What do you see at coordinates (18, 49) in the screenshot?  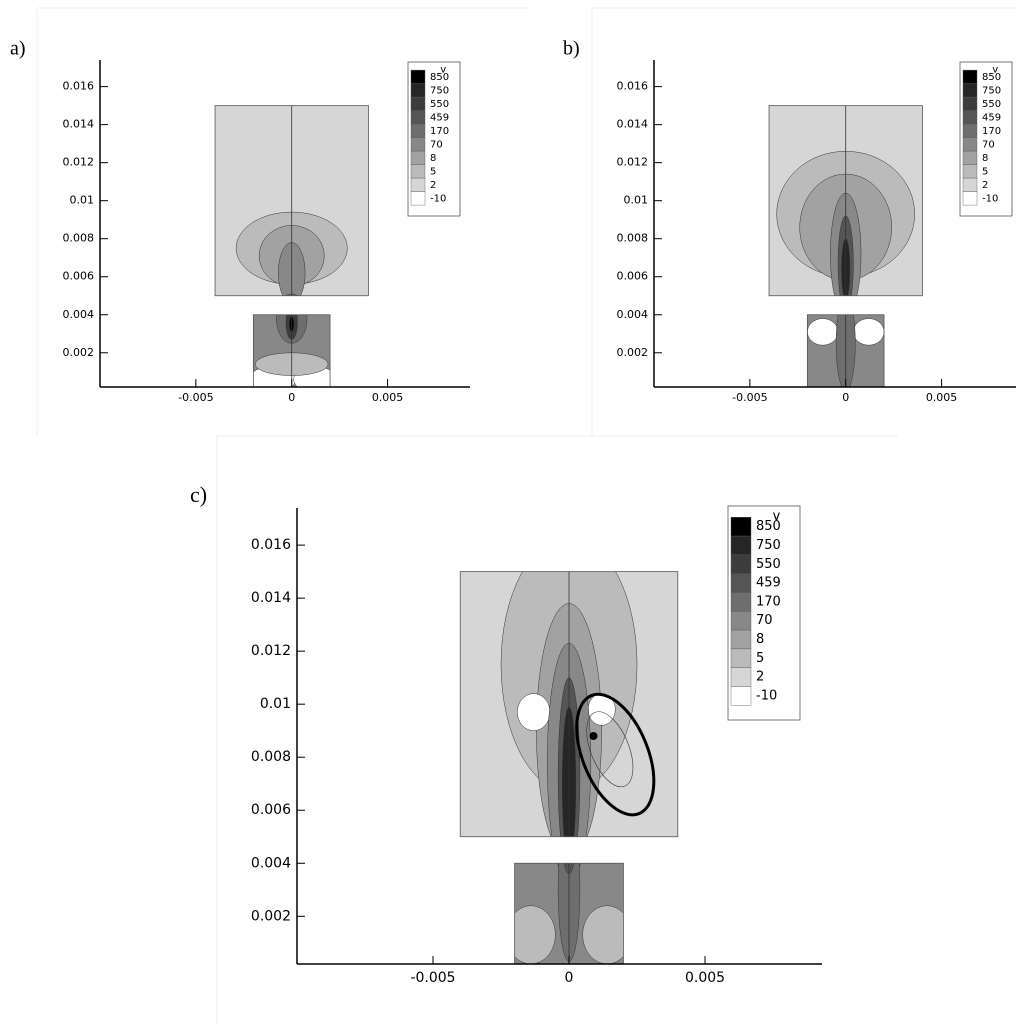 I see `panel-label: a)` at bounding box center [18, 49].